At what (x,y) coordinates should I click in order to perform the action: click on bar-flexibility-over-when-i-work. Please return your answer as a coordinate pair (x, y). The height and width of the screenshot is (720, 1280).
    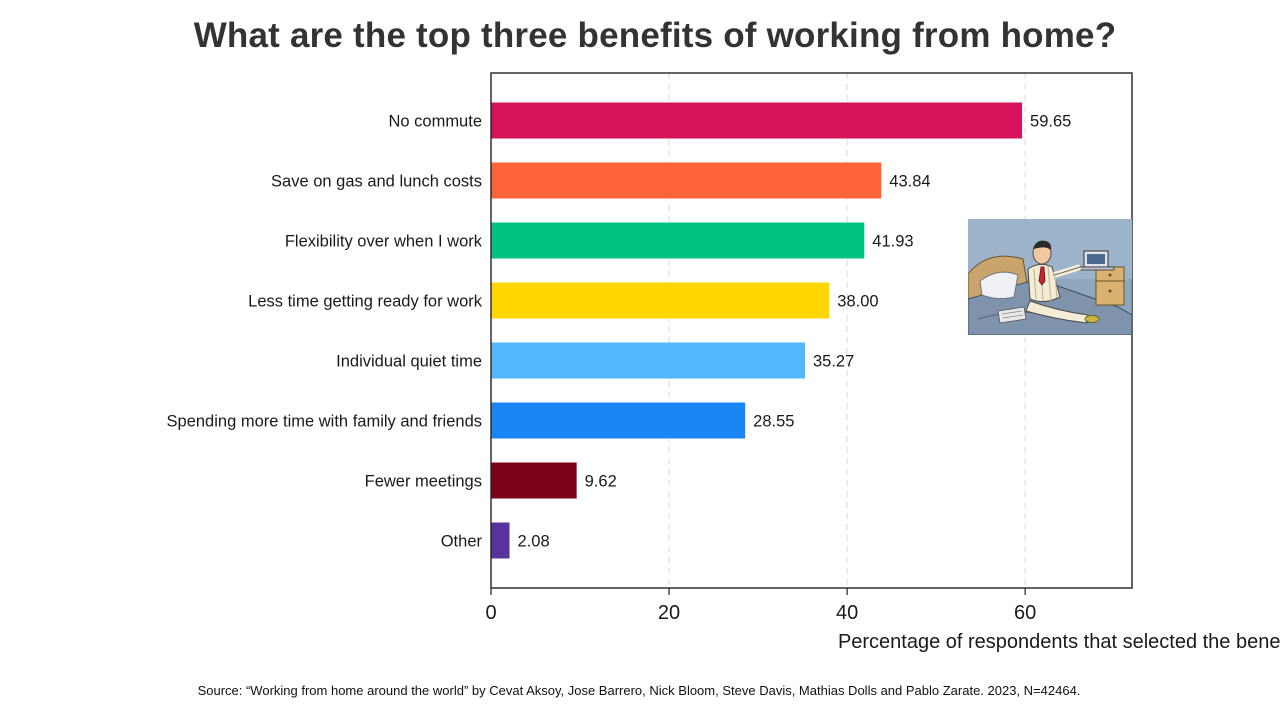
    Looking at the image, I should click on (678, 240).